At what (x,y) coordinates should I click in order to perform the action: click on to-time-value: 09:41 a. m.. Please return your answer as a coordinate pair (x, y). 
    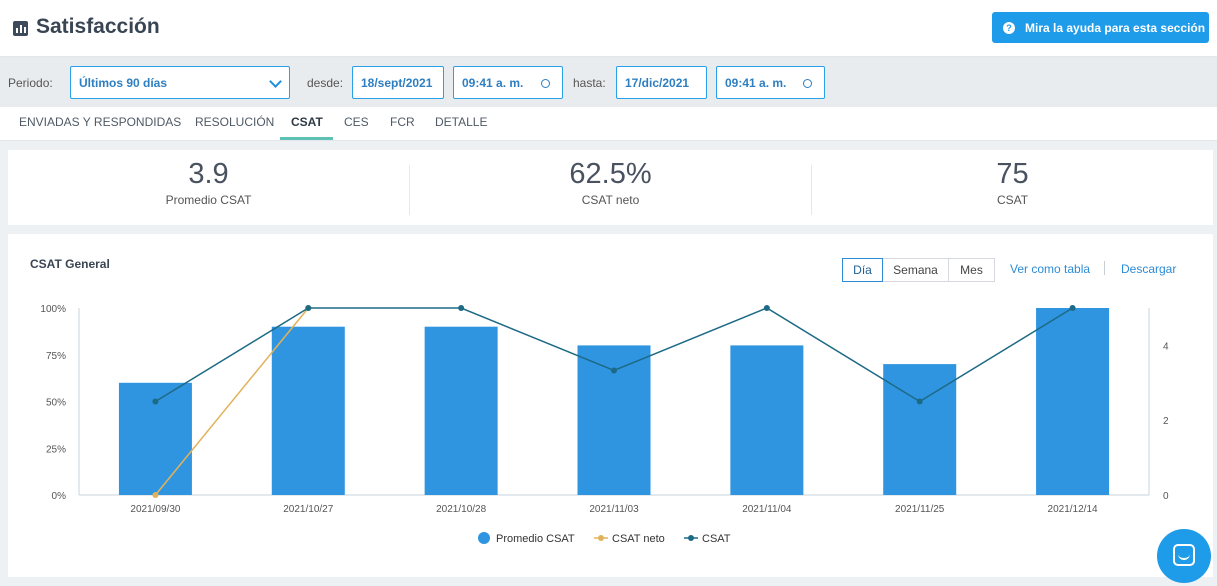
    Looking at the image, I should click on (756, 82).